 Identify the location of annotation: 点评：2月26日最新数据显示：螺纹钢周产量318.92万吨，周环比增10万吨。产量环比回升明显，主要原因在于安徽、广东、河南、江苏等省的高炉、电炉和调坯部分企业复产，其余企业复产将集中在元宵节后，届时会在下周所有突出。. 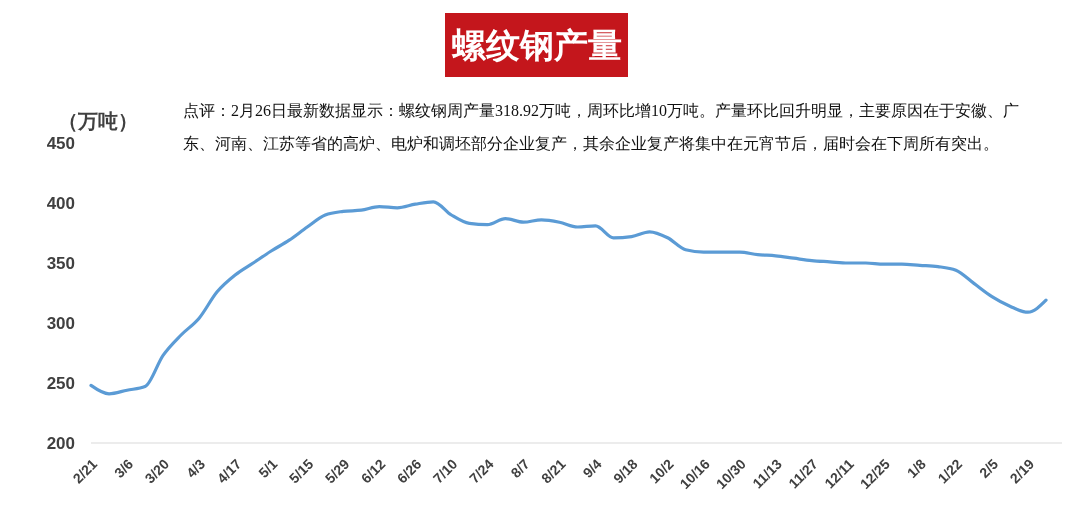
(601, 127).